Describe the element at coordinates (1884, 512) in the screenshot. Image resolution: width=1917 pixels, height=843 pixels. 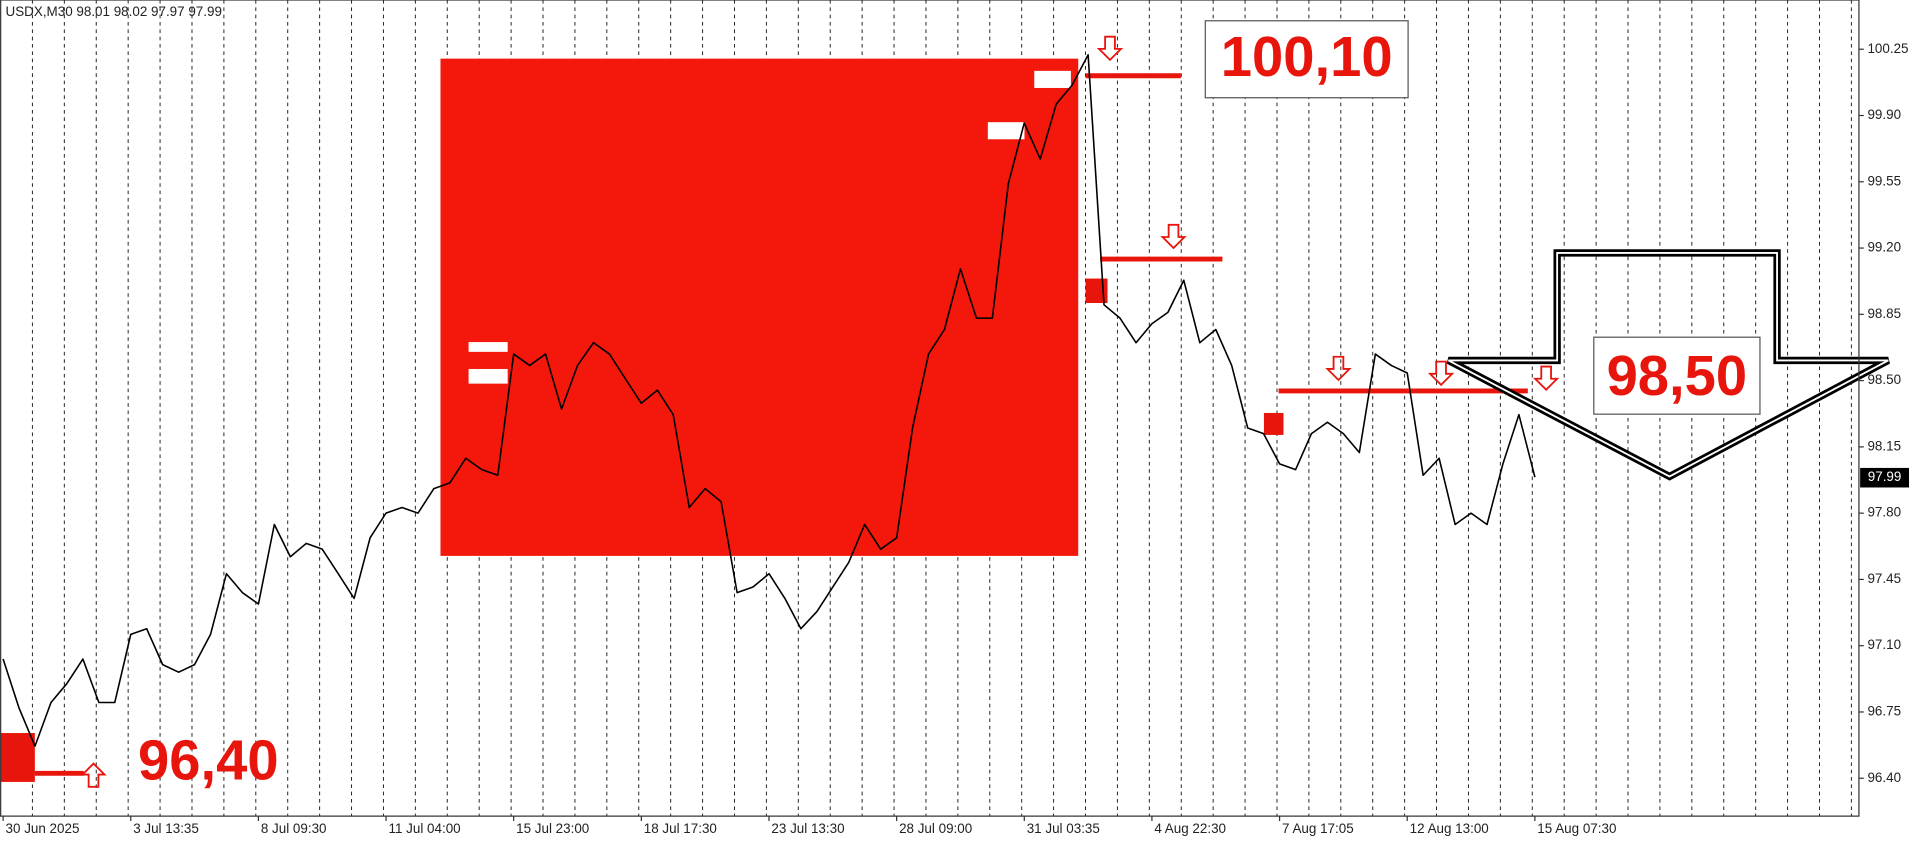
I see `y-tick-label: 97.80` at that location.